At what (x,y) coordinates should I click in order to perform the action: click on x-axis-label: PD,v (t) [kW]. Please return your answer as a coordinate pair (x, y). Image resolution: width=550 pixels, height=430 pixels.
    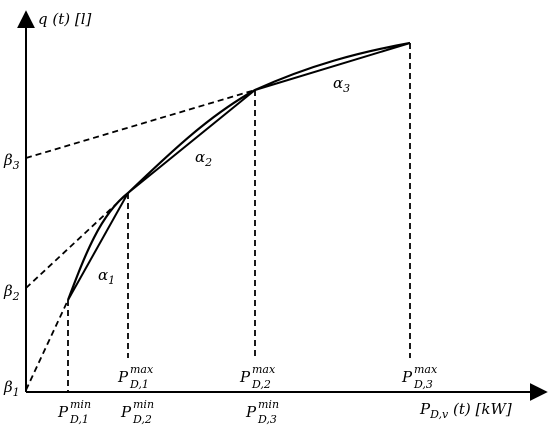
    Looking at the image, I should click on (465, 410).